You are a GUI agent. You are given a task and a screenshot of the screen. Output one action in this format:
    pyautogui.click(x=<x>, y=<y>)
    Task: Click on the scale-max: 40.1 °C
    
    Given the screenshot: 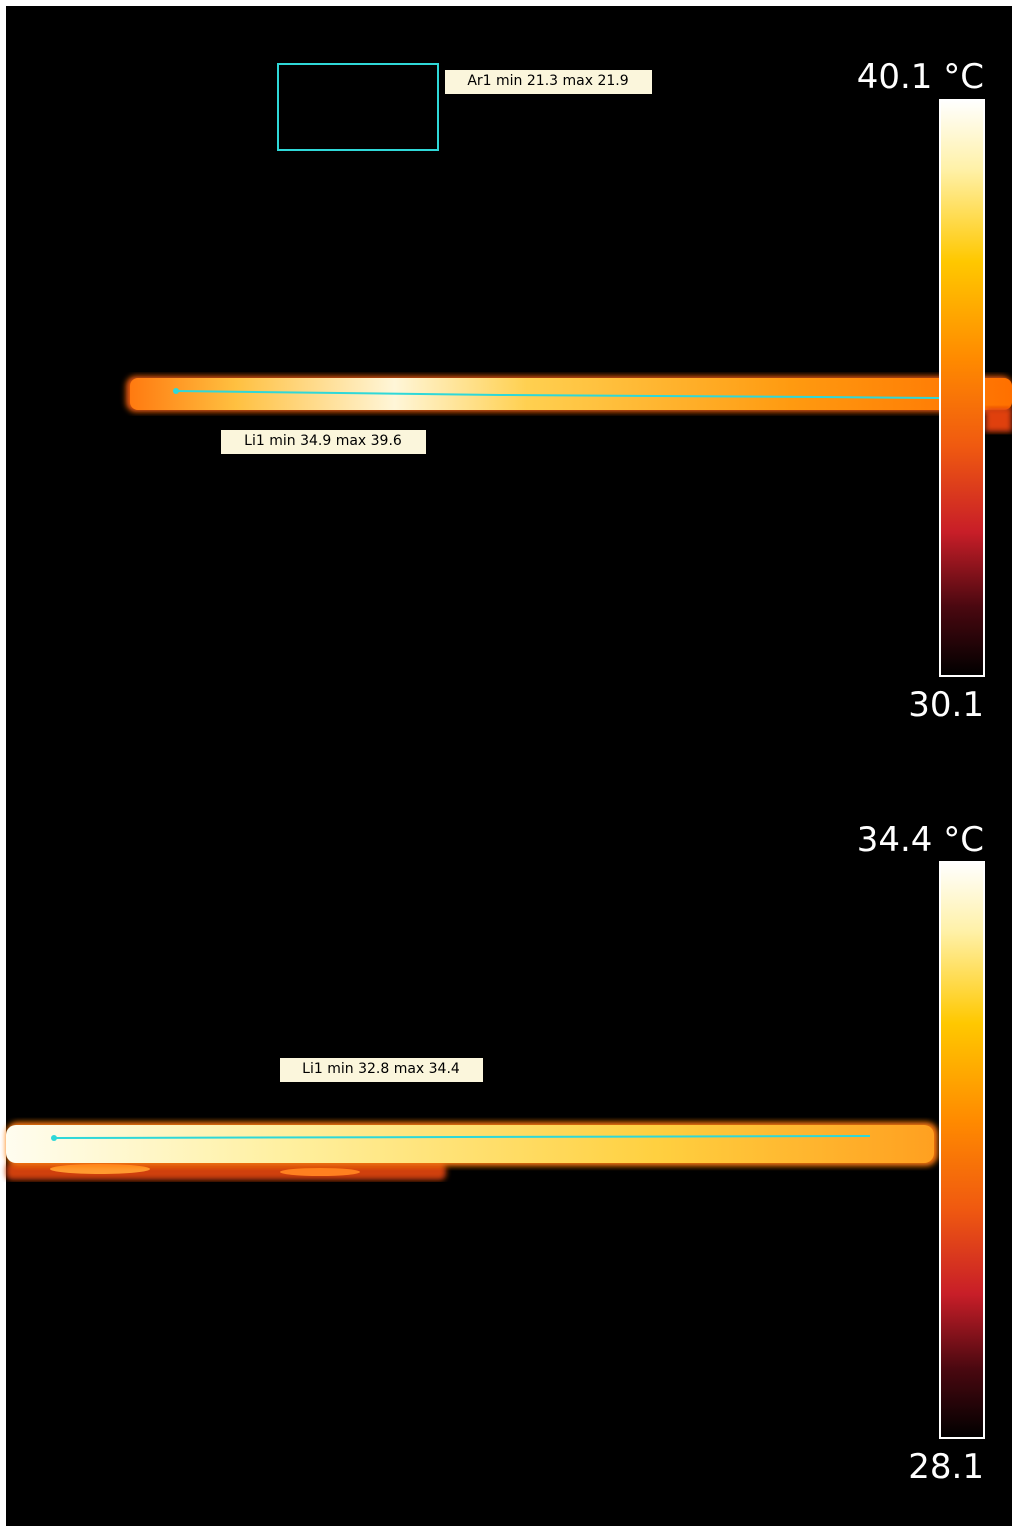 What is the action you would take?
    pyautogui.click(x=920, y=77)
    